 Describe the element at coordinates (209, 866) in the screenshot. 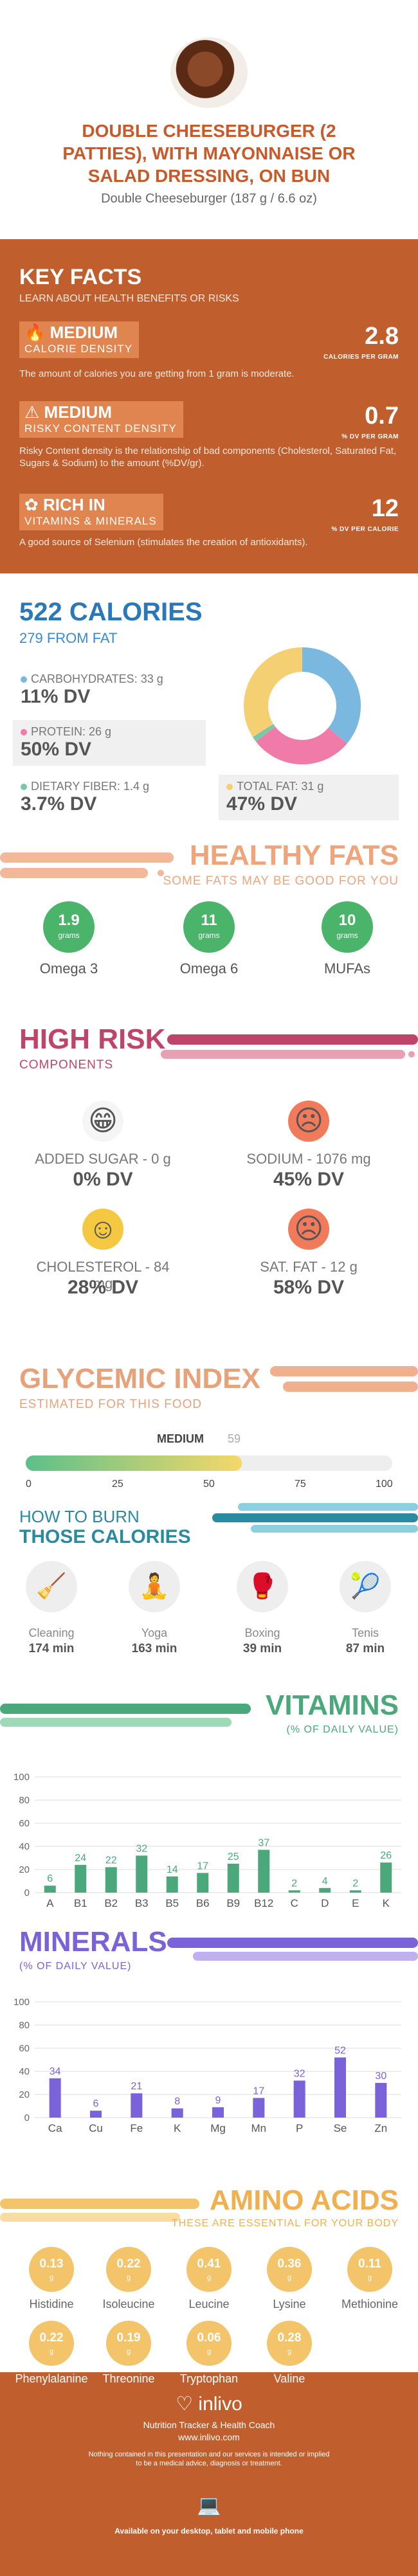

I see `healthy-fats-banner` at that location.